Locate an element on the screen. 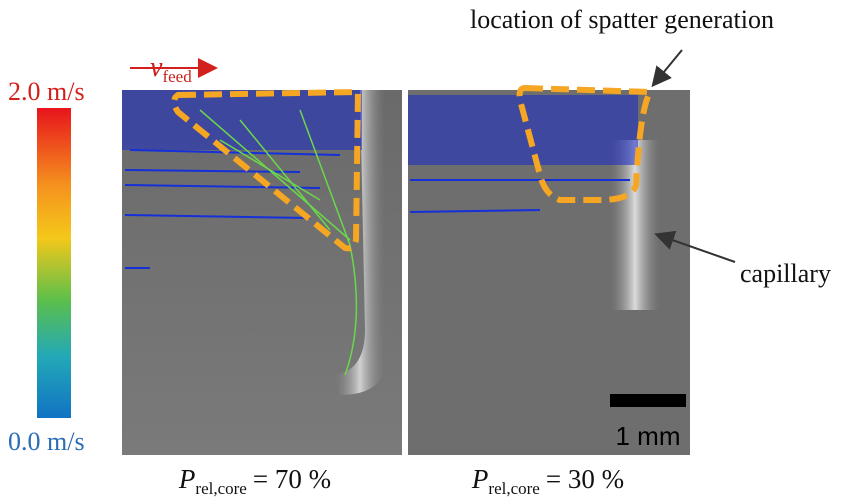 This screenshot has width=867, height=500. scale-bar-label: 1 mm is located at coordinates (648, 436).